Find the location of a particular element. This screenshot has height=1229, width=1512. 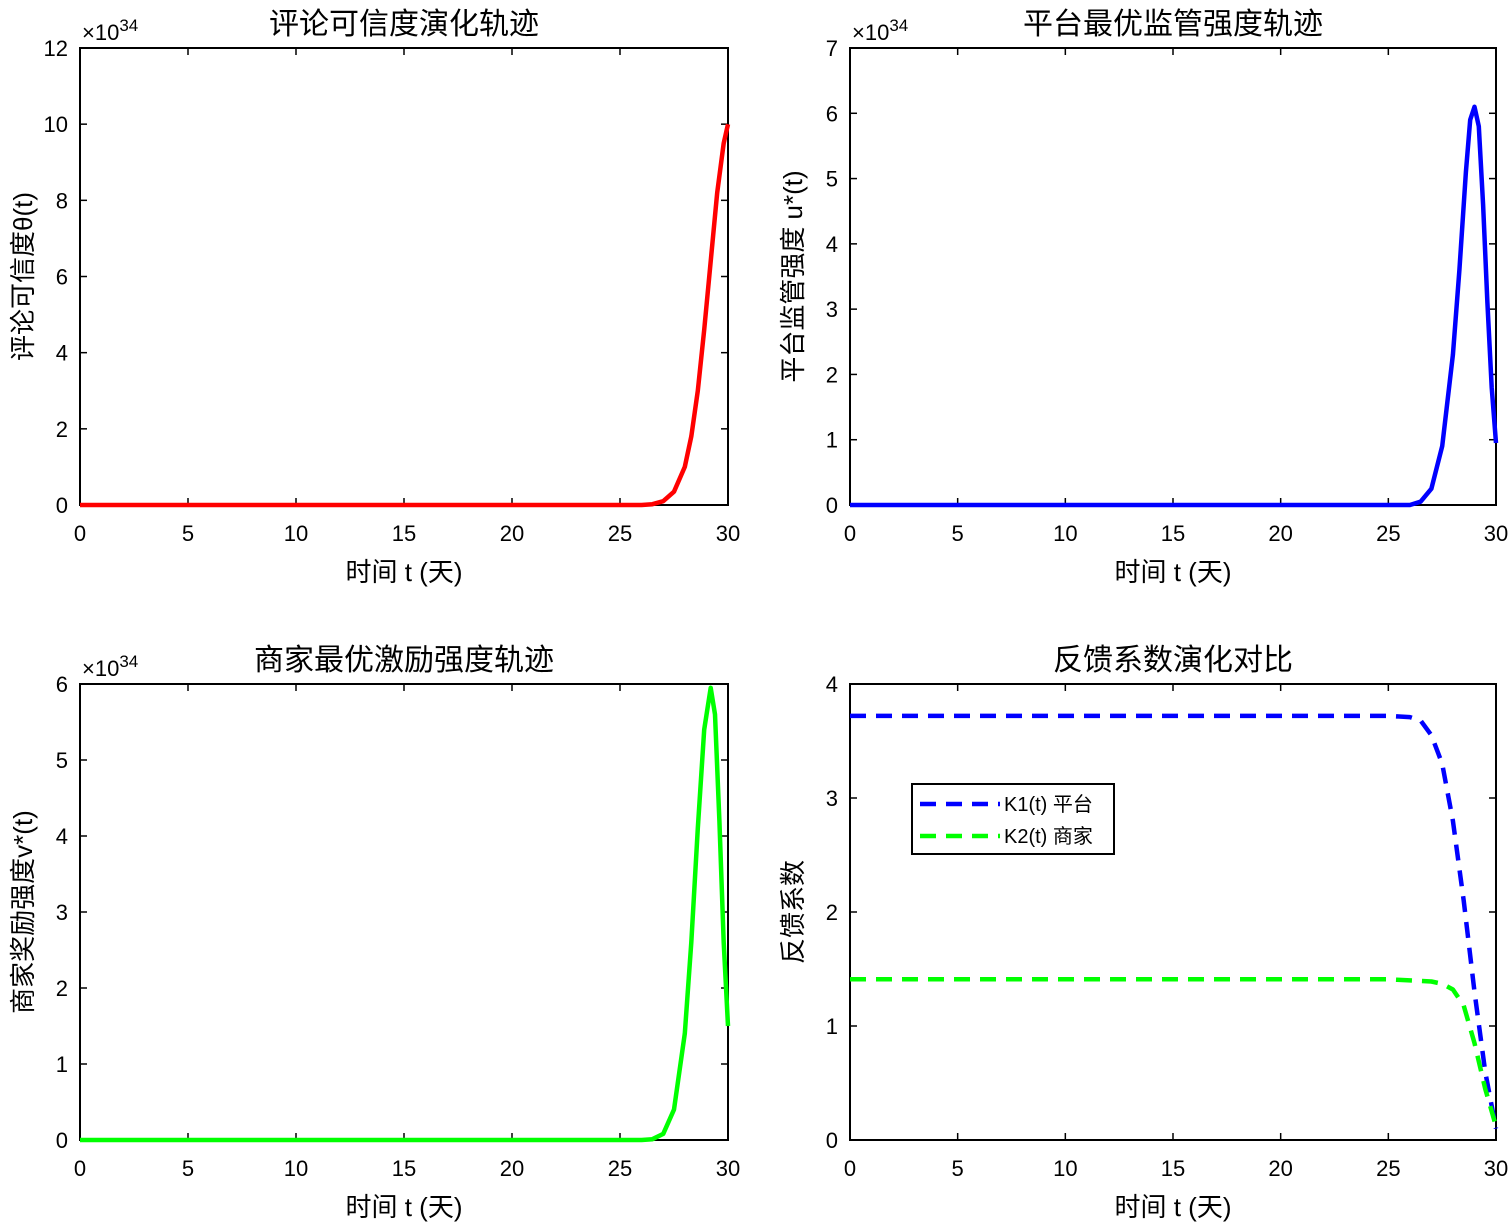

chart-title: 平台最优监管强度轨迹 is located at coordinates (1173, 24).